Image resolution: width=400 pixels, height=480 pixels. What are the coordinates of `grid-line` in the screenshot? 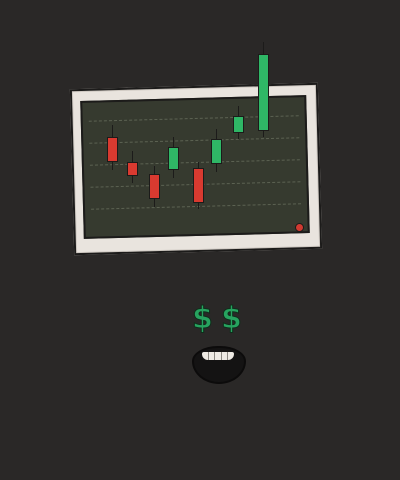 It's located at (194, 140).